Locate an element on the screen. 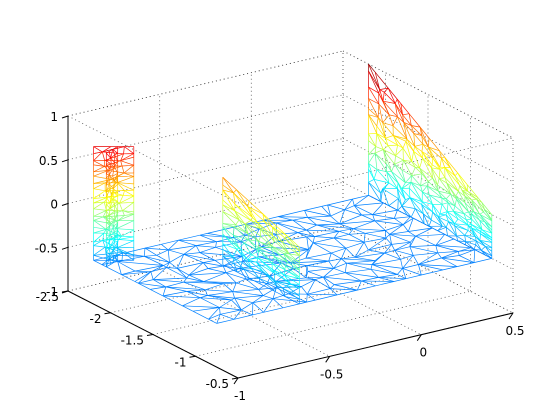 The width and height of the screenshot is (560, 420). y-tick-mark is located at coordinates (107, 313).